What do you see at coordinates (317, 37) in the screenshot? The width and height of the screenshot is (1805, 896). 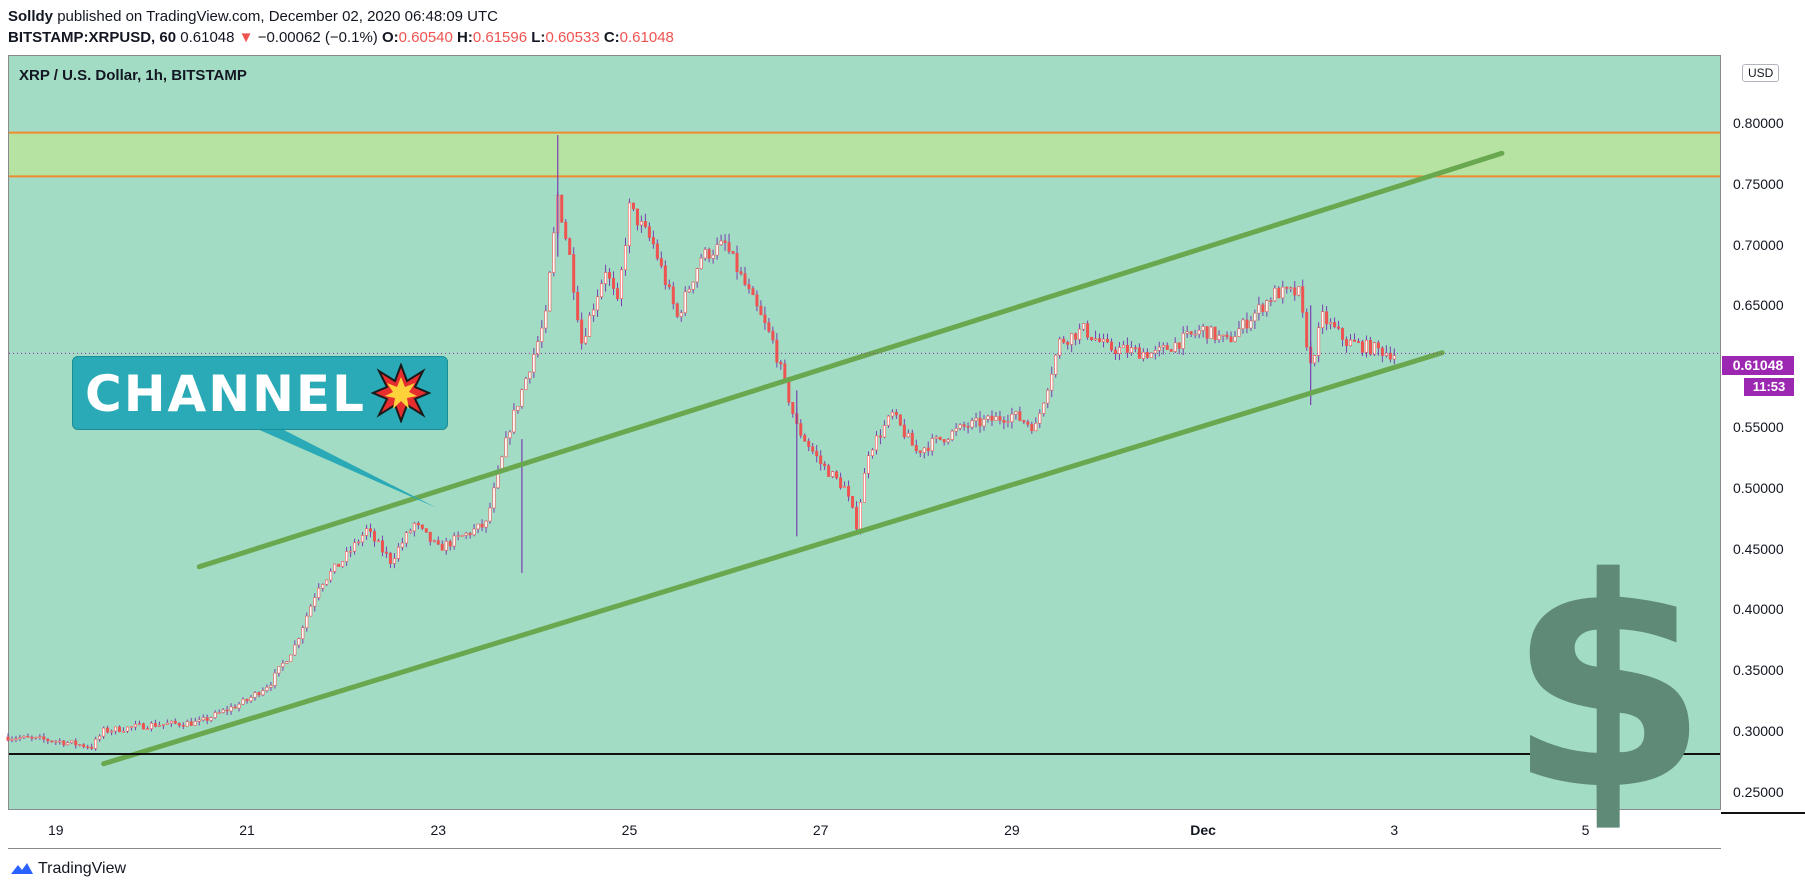 I see `price-change: −0.00062 (−0.1%)` at bounding box center [317, 37].